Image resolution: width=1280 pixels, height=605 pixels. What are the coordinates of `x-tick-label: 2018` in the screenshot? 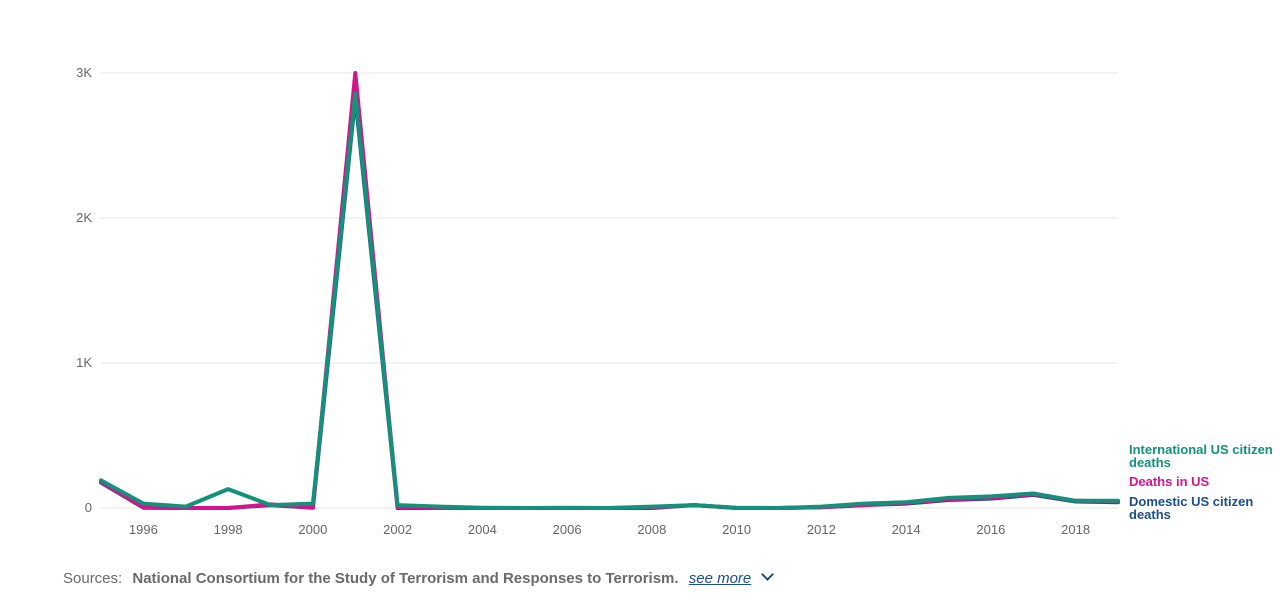 It's located at (1075, 529).